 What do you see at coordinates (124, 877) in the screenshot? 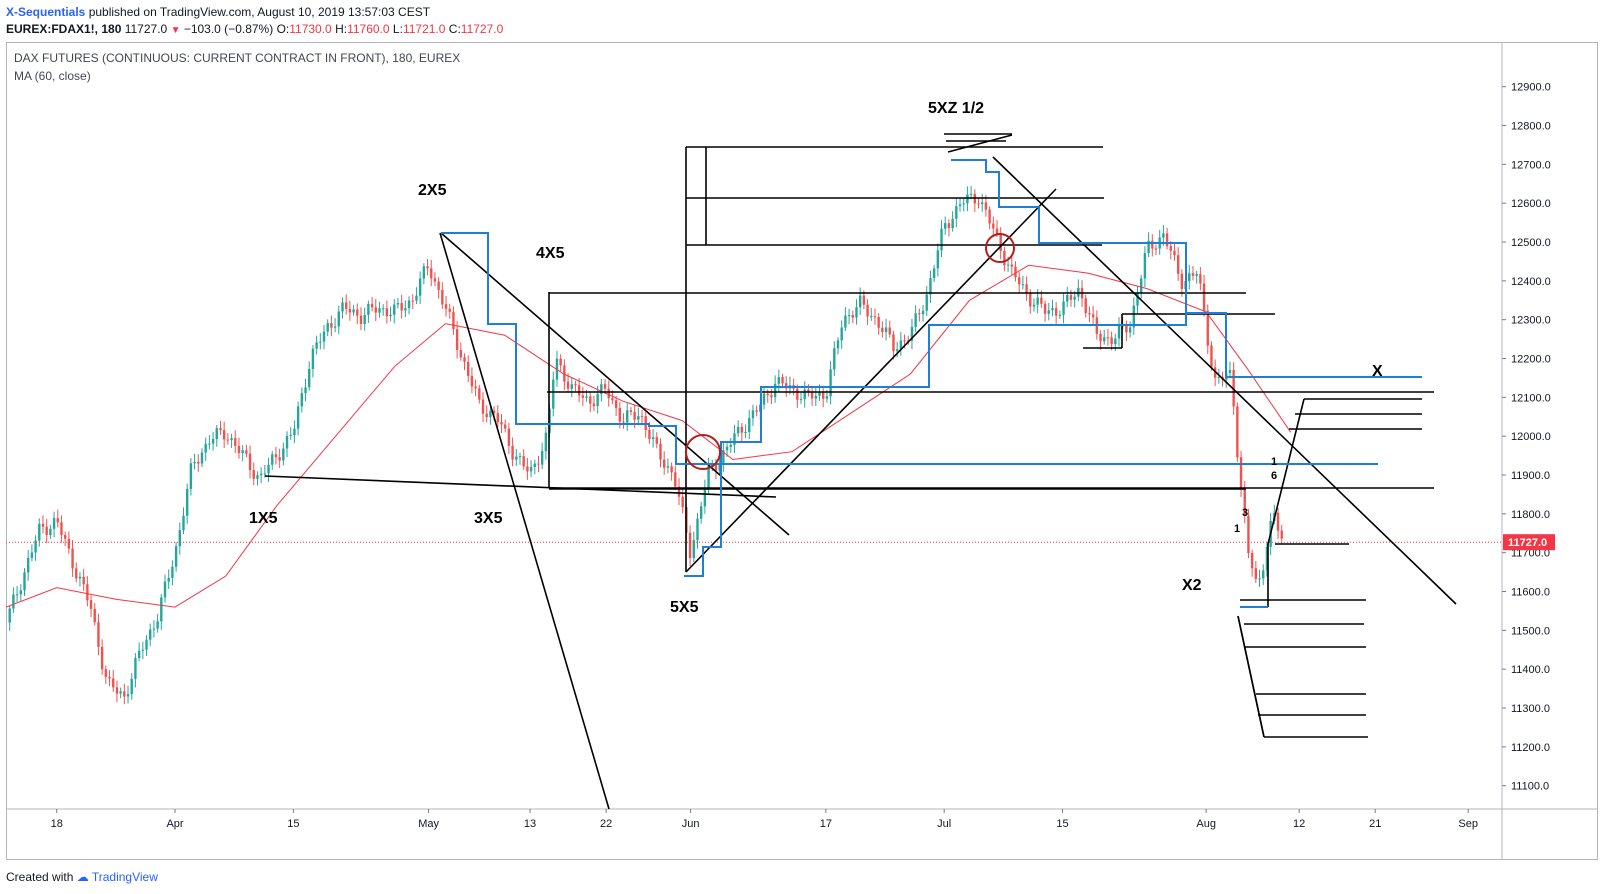
I see `tradingview-brand: TradingView` at bounding box center [124, 877].